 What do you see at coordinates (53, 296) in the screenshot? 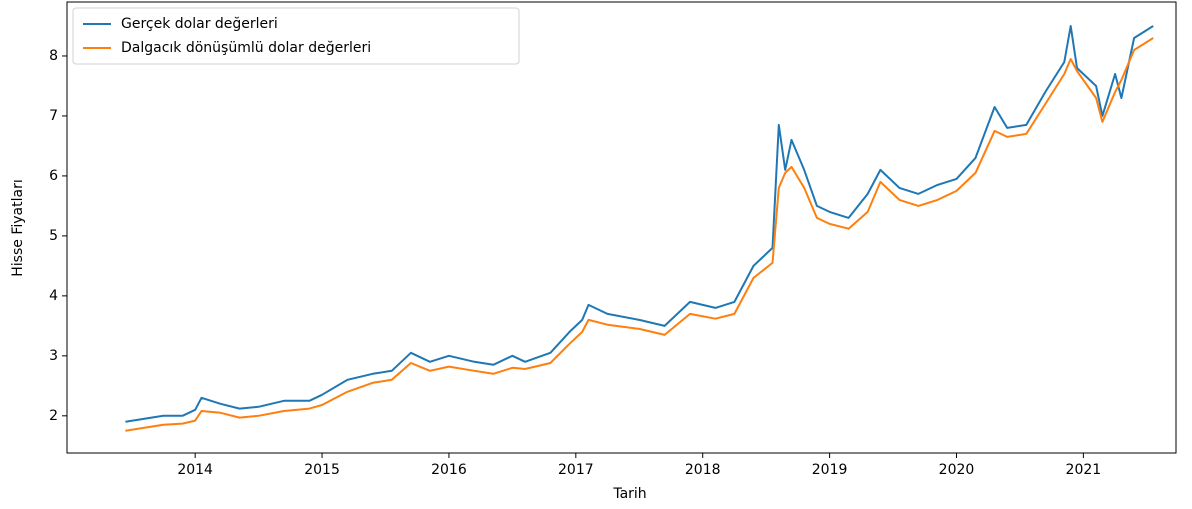
I see `y-tick-label: 4` at bounding box center [53, 296].